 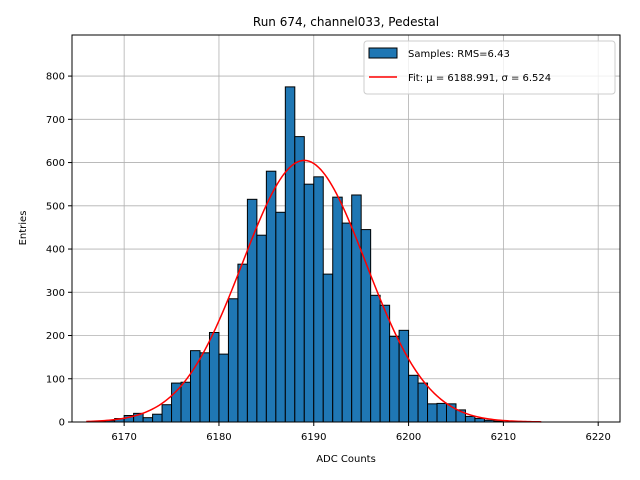 I want to click on y-axis-label: Entries, so click(x=23, y=228).